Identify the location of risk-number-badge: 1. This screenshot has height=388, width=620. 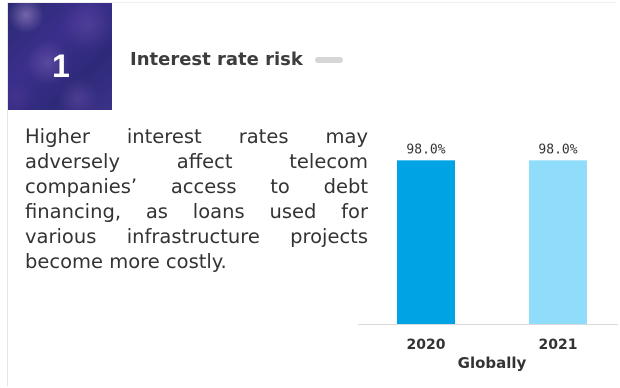
(60, 56).